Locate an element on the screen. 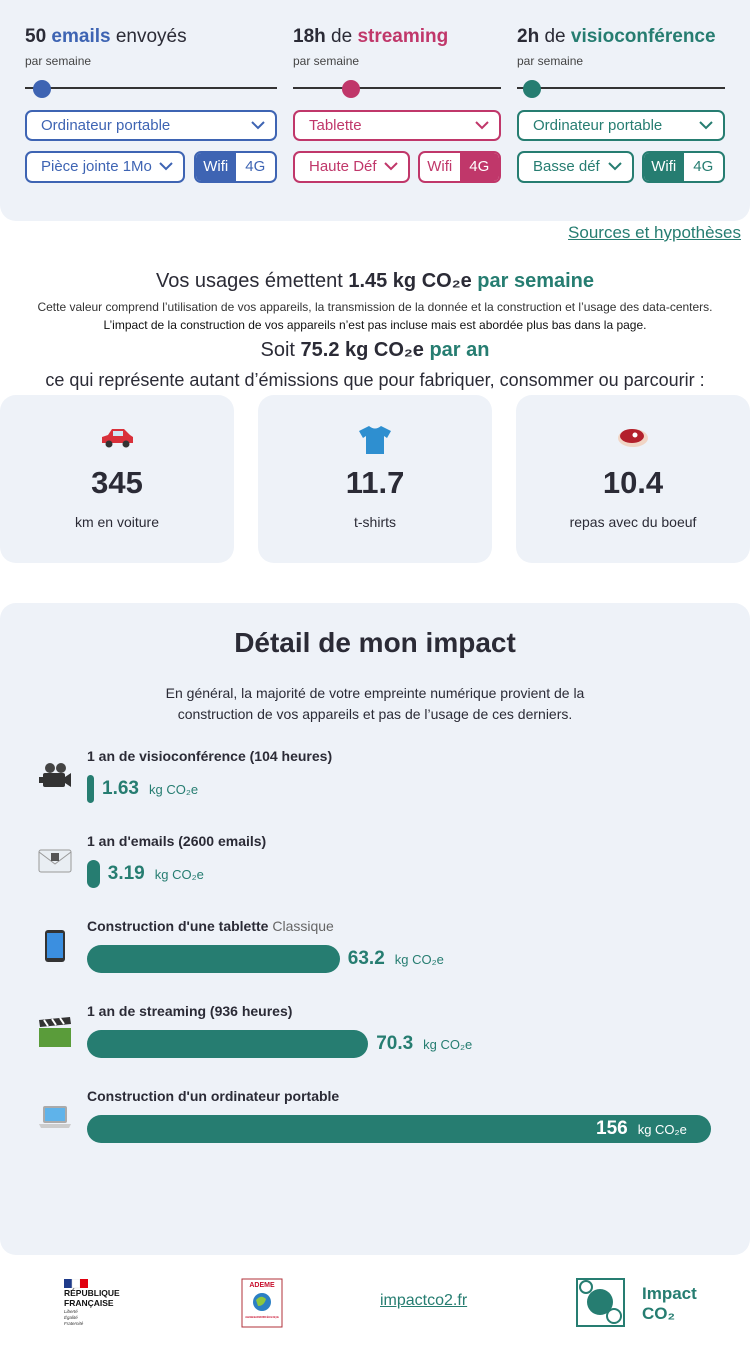 This screenshot has height=1359, width=750. impactco2-logo: Impact CO₂ is located at coordinates (636, 1302).